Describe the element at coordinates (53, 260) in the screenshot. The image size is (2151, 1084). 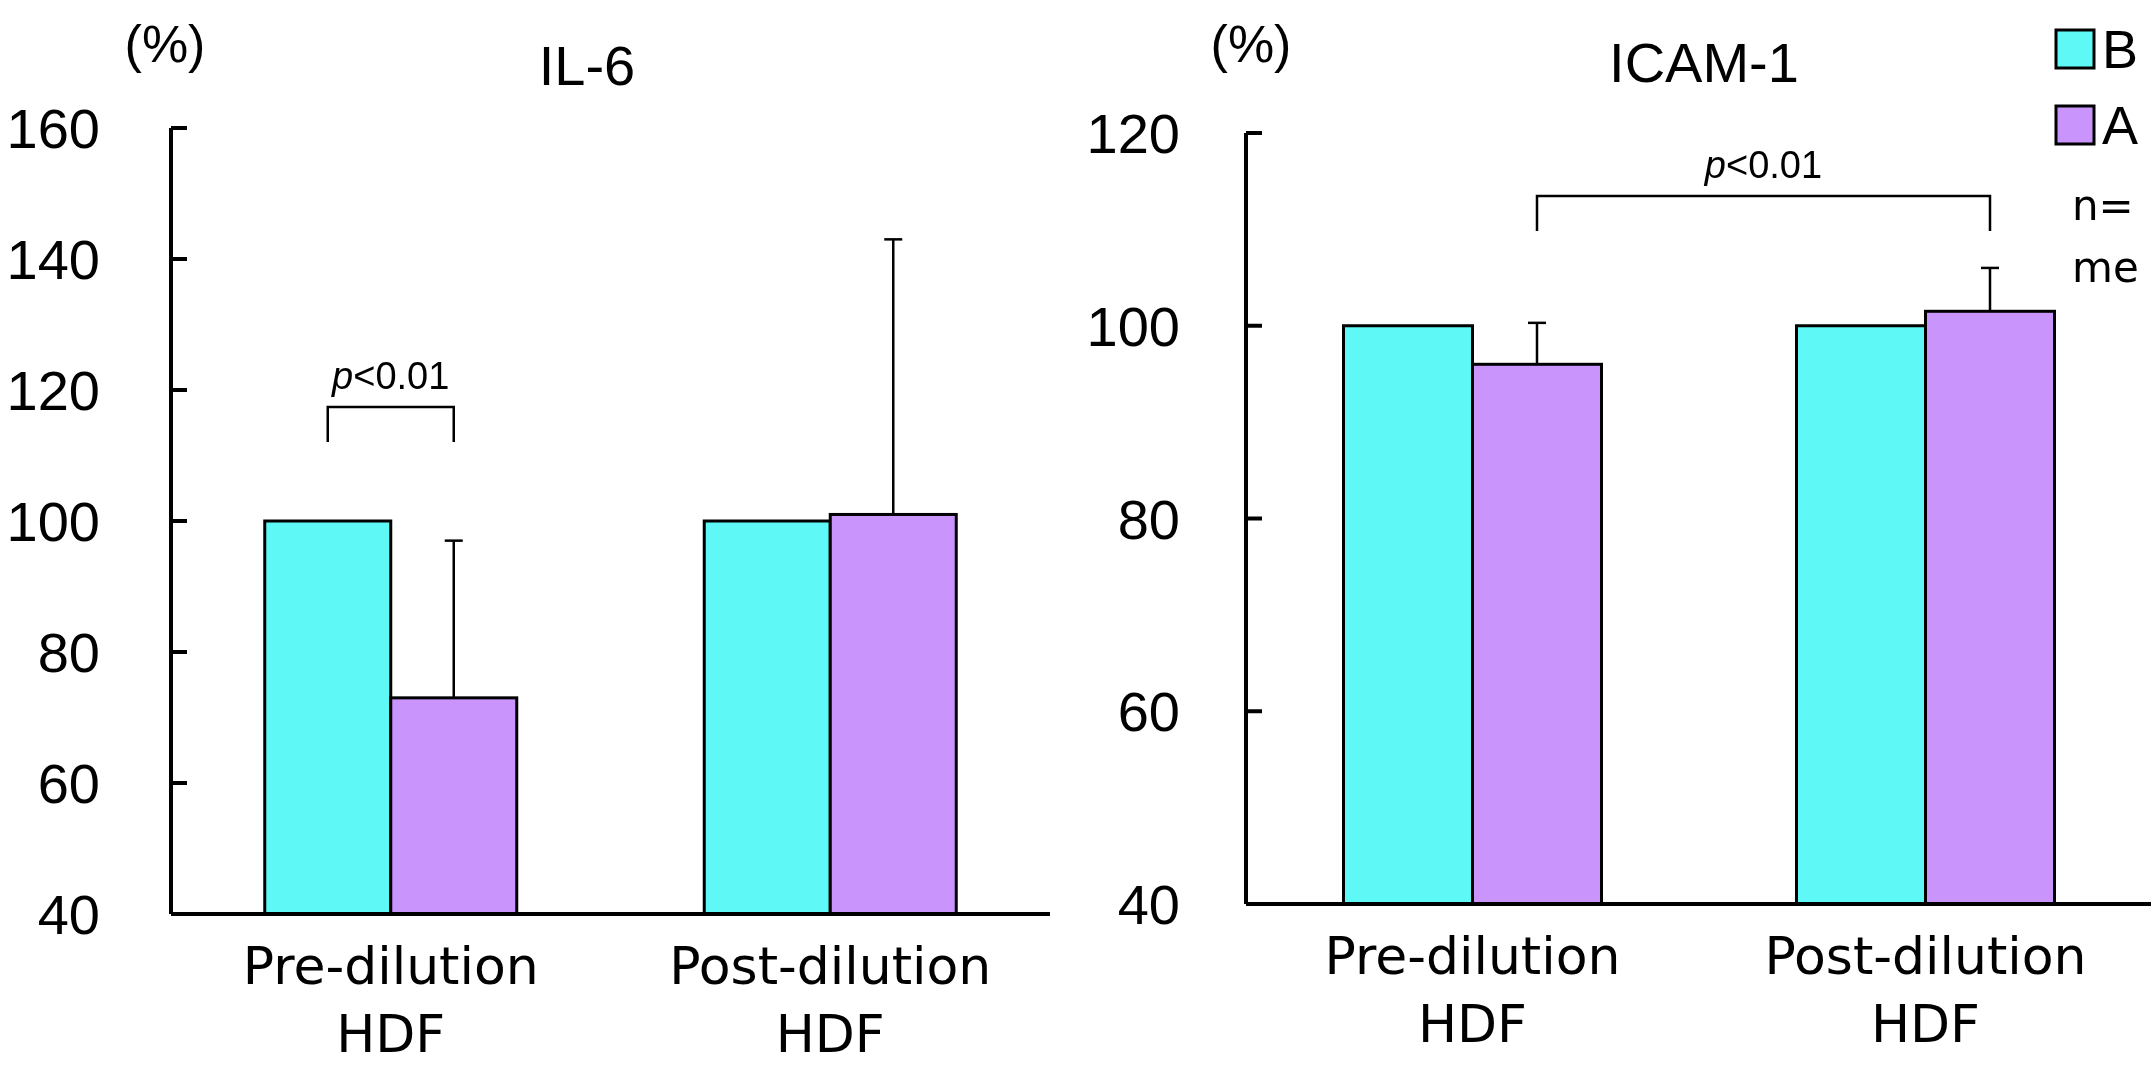
I see `y-tick-label: 140` at that location.